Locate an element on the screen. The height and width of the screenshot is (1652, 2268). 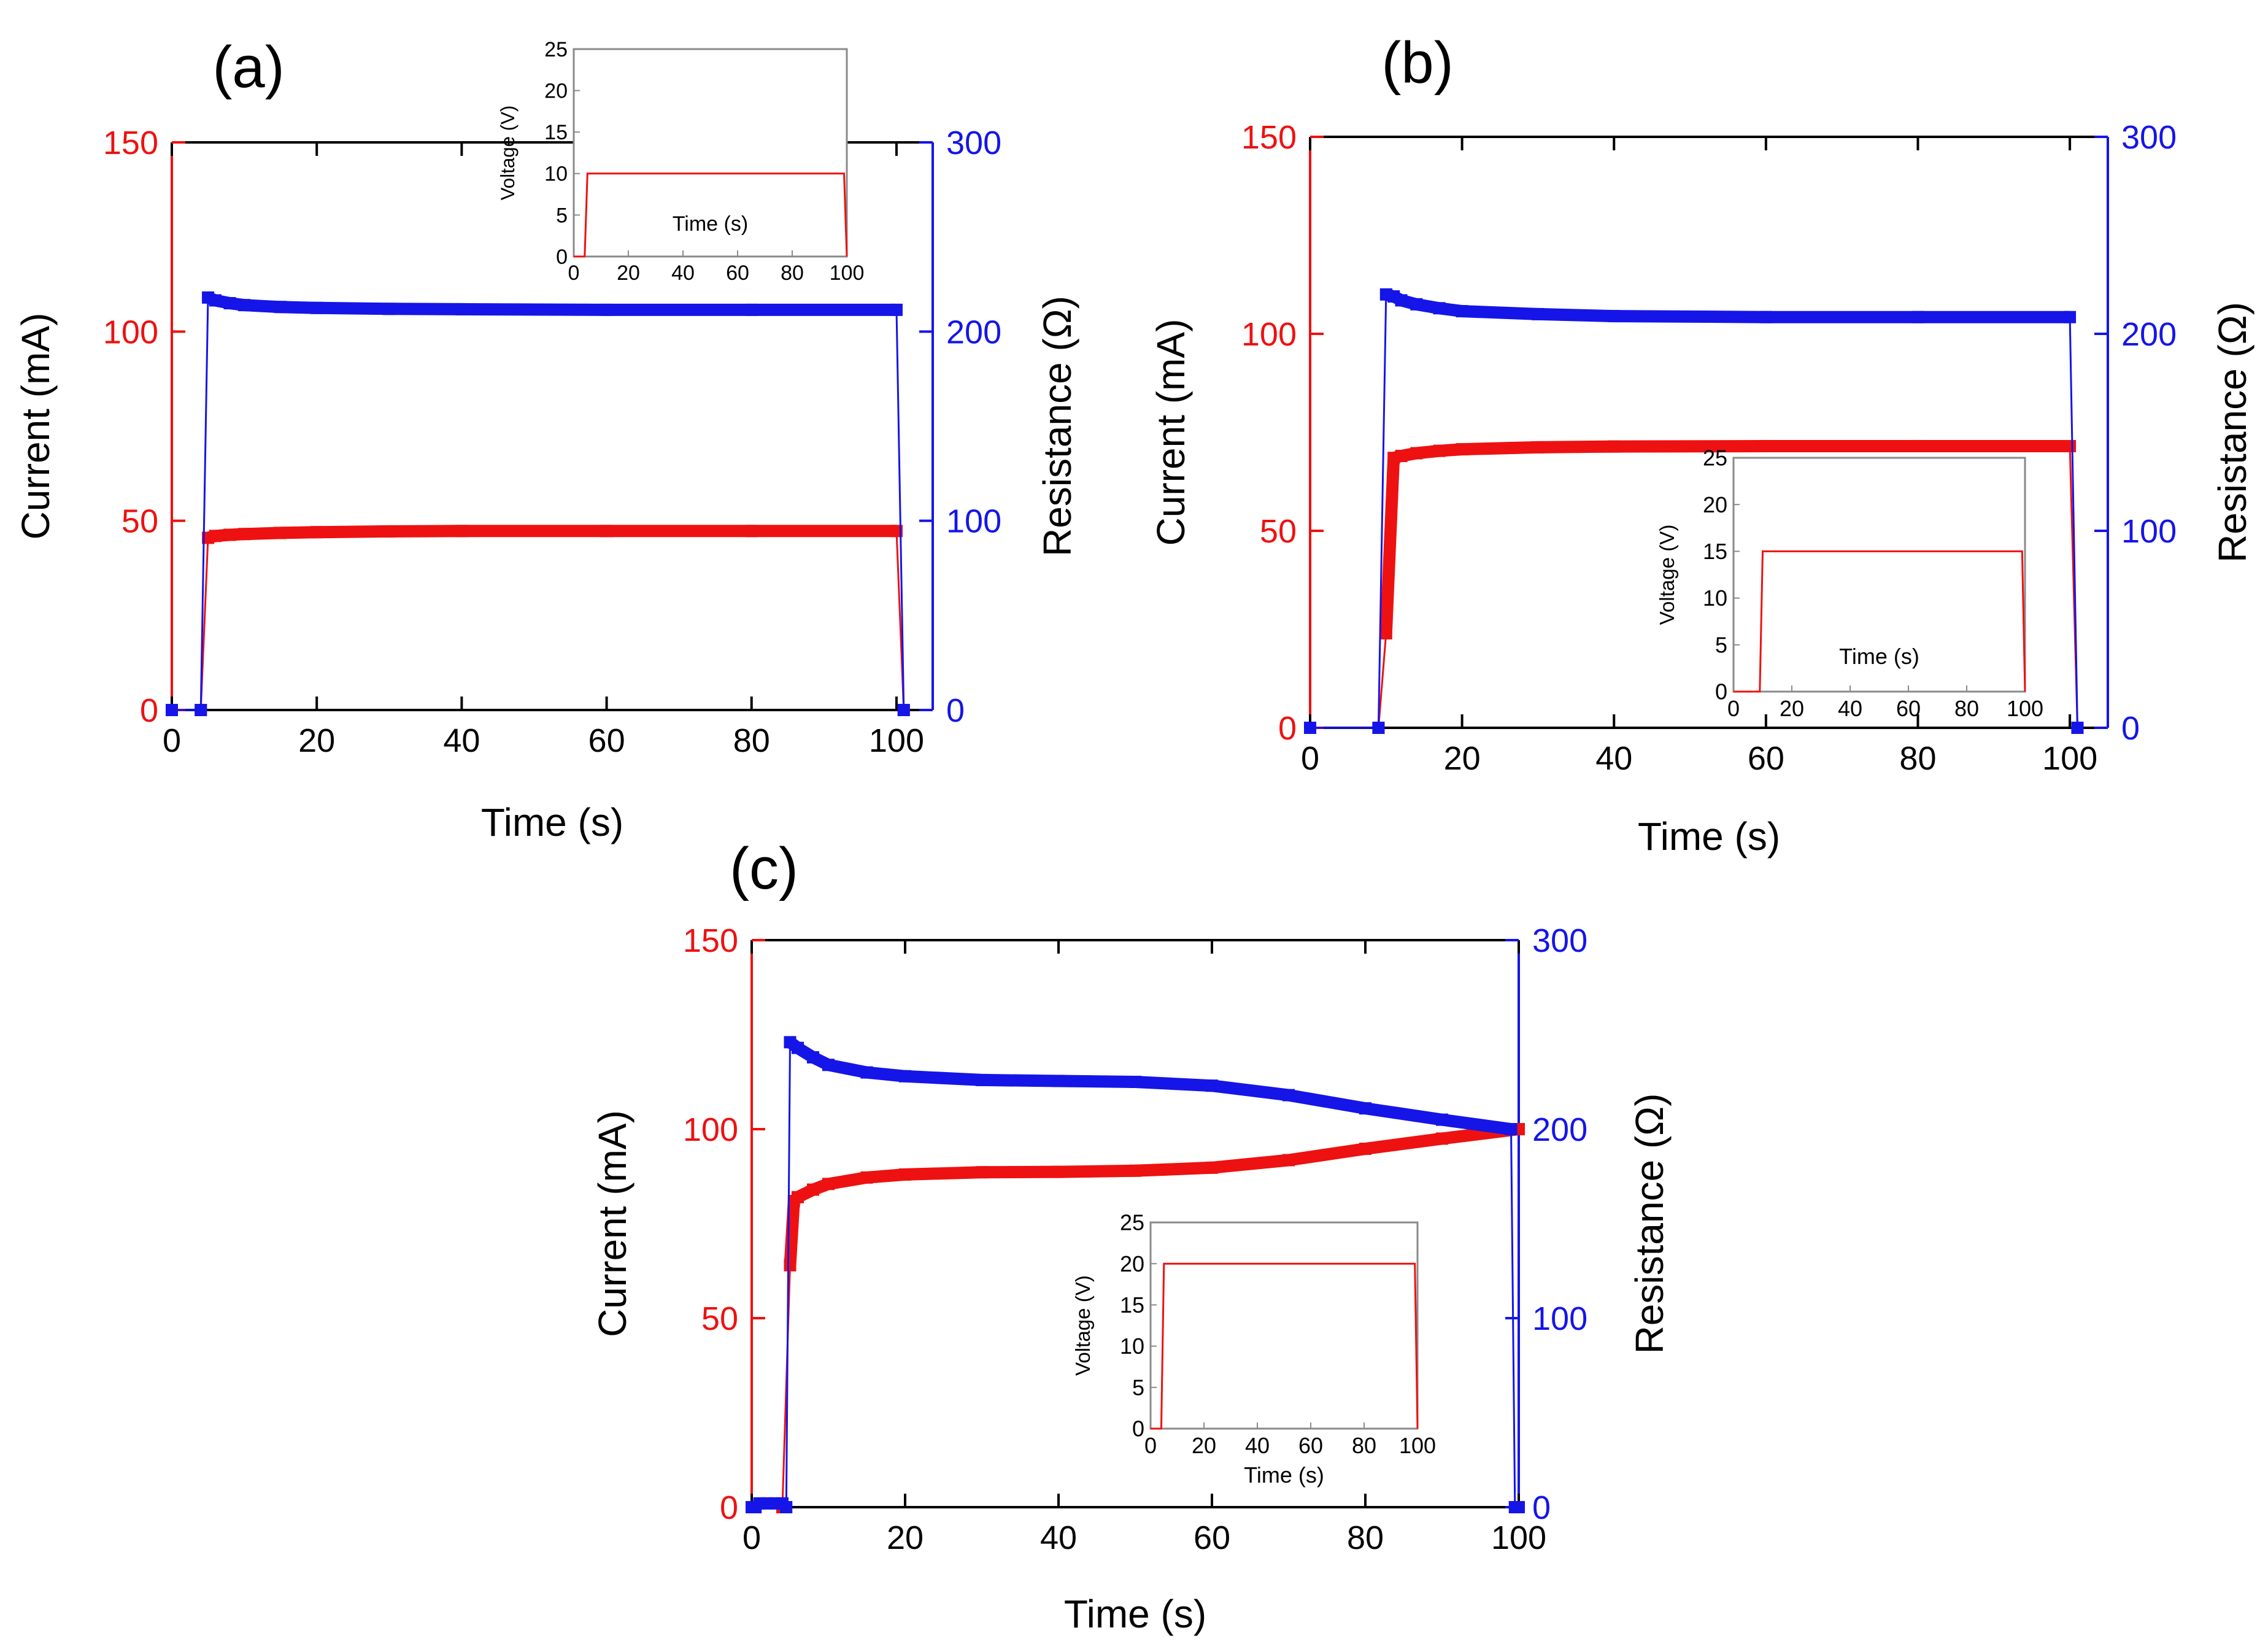
x-tick-label: 0 is located at coordinates (172, 740).